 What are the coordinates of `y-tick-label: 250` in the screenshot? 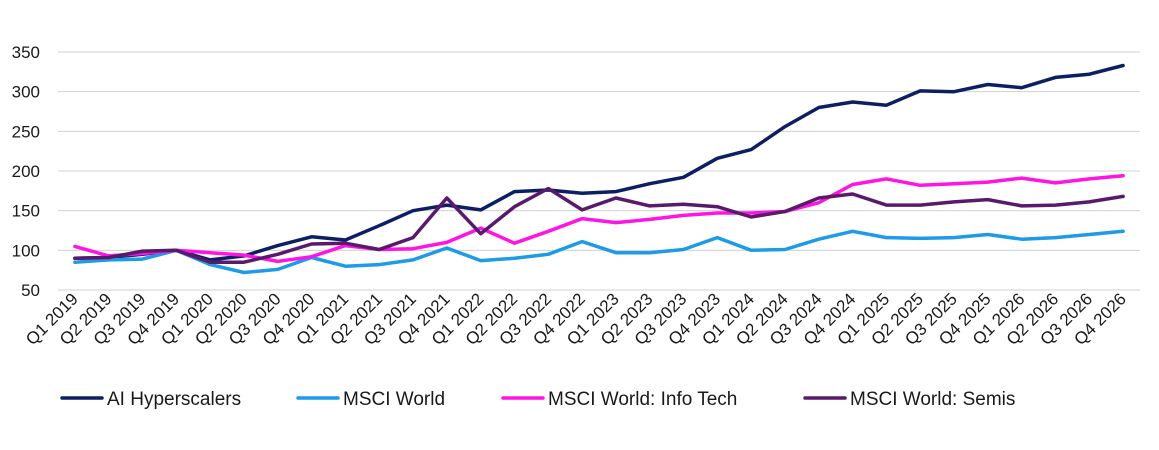 It's located at (26, 131).